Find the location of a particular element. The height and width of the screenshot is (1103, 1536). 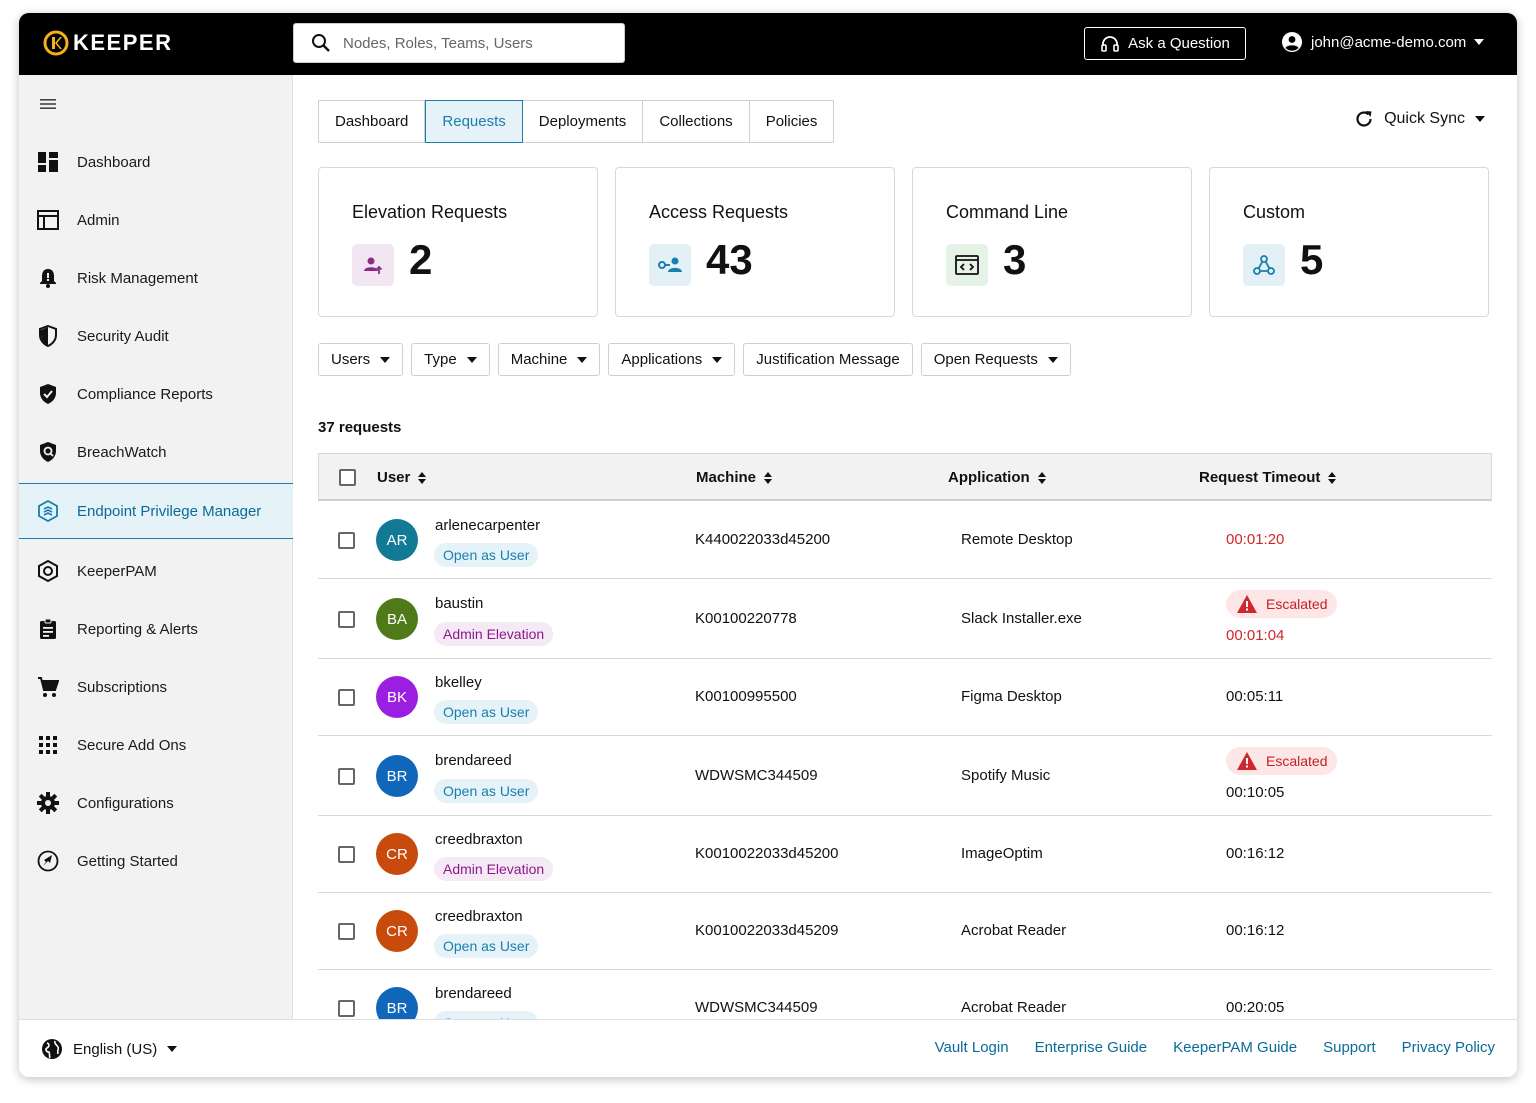

sidebar-item-admin: Admin is located at coordinates (156, 220).